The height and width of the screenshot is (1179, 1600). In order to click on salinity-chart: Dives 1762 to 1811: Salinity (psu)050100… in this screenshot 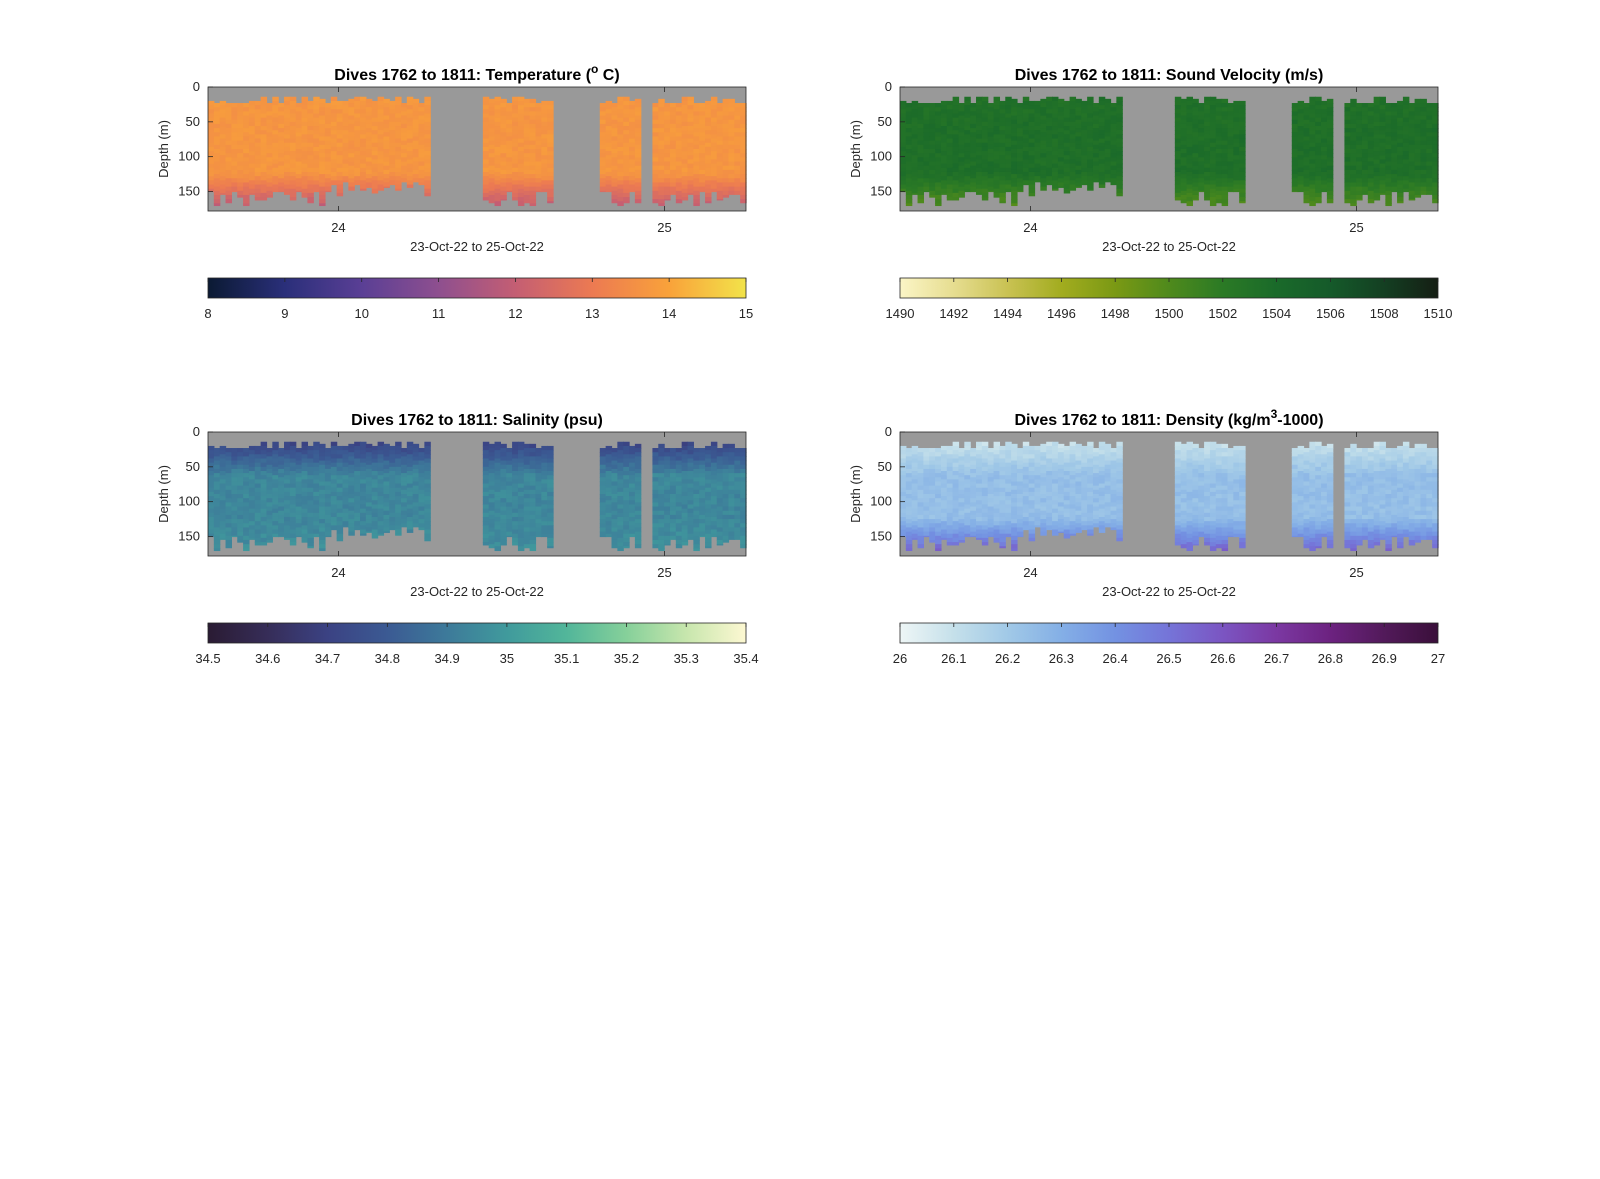, I will do `click(457, 539)`.